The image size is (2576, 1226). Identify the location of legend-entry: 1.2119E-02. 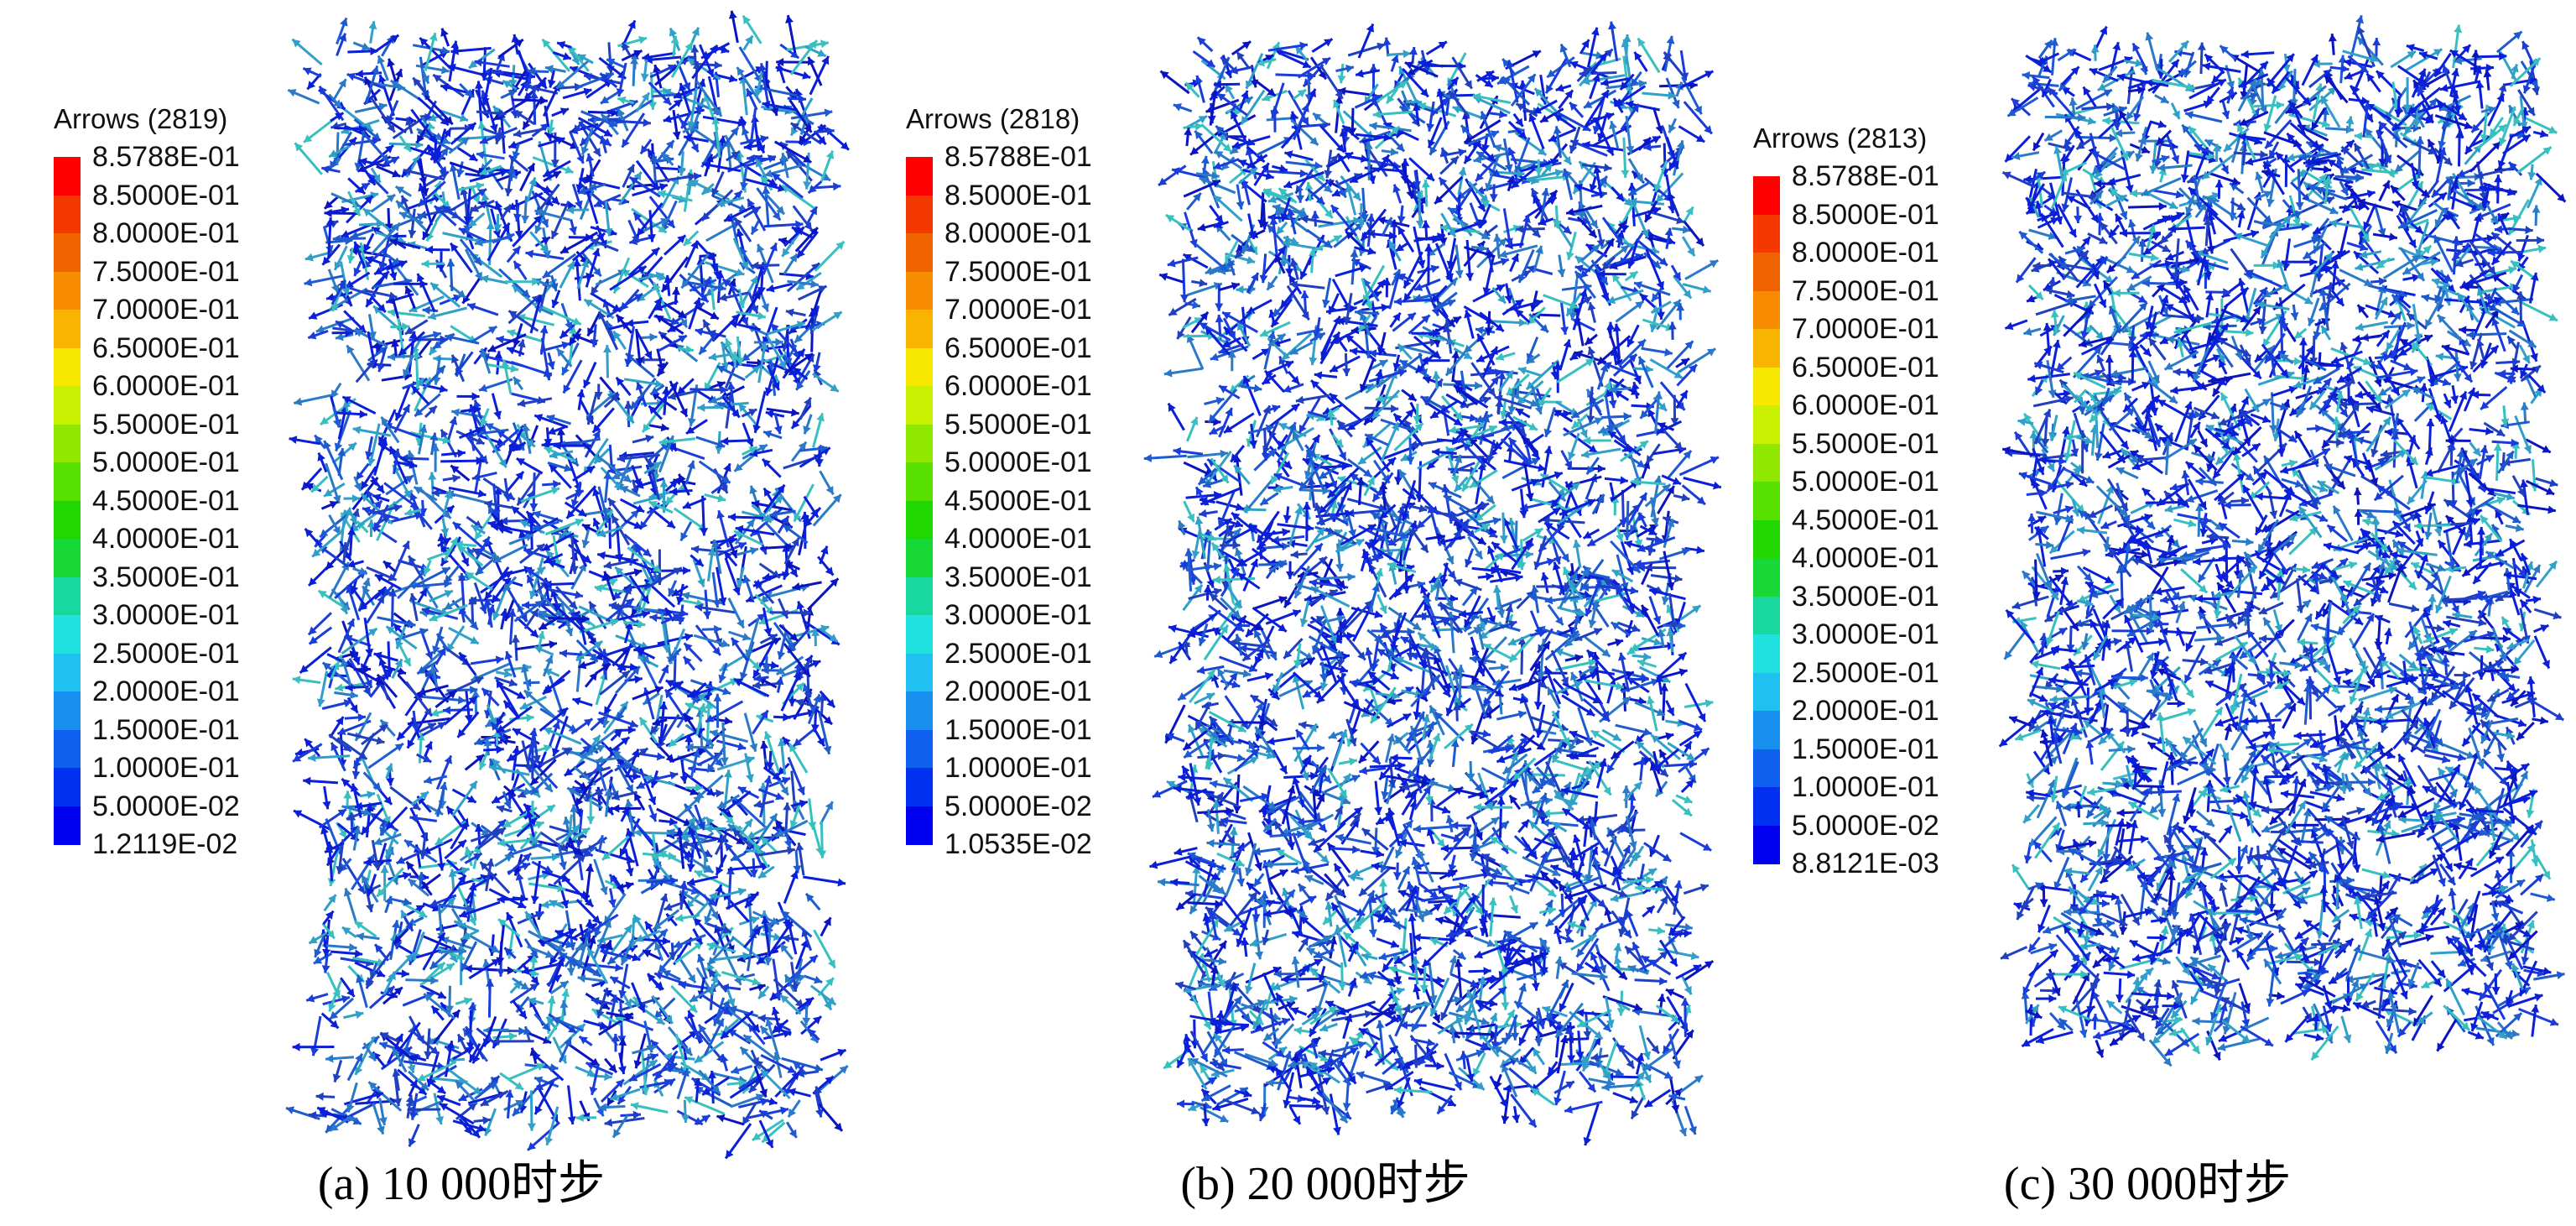
(192, 844).